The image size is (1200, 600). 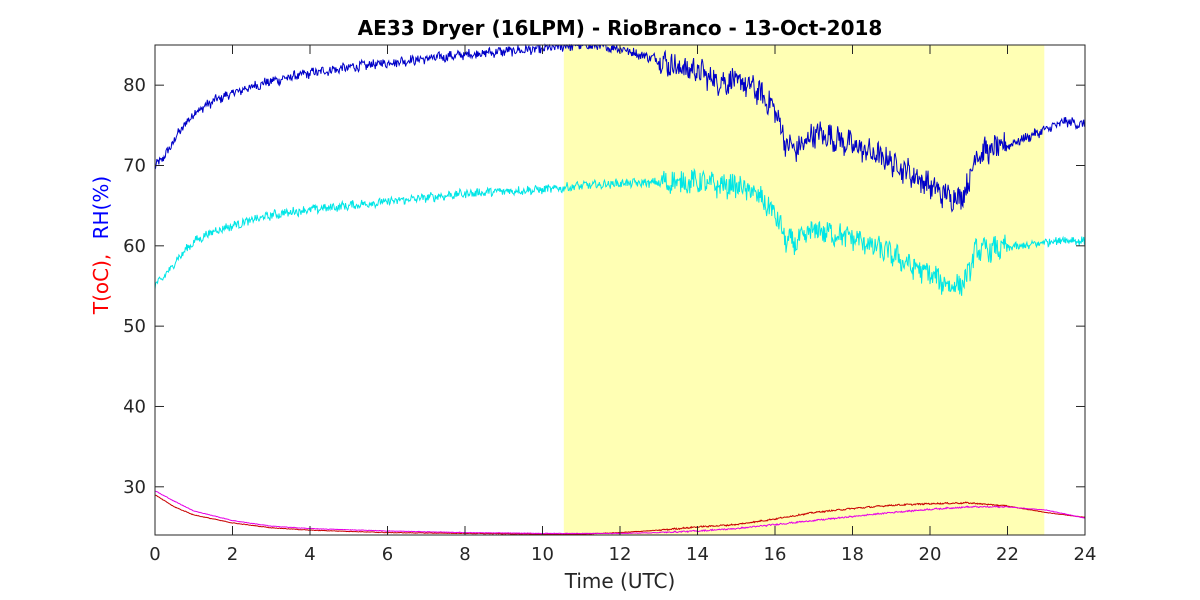 I want to click on x-tick-label: 8, so click(x=464, y=554).